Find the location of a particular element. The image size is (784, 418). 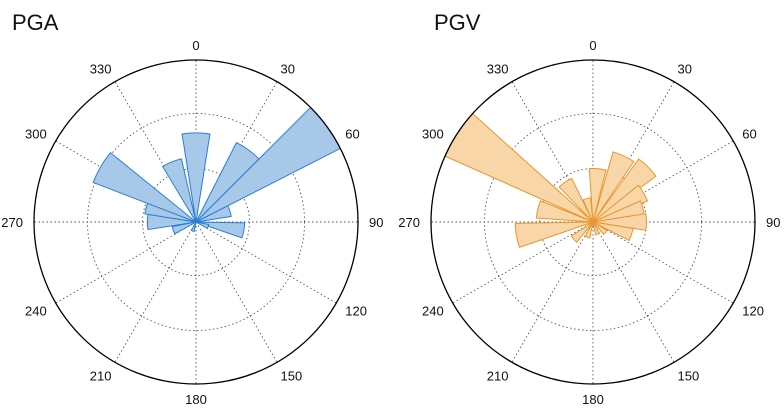

panel-title: PGV is located at coordinates (457, 22).